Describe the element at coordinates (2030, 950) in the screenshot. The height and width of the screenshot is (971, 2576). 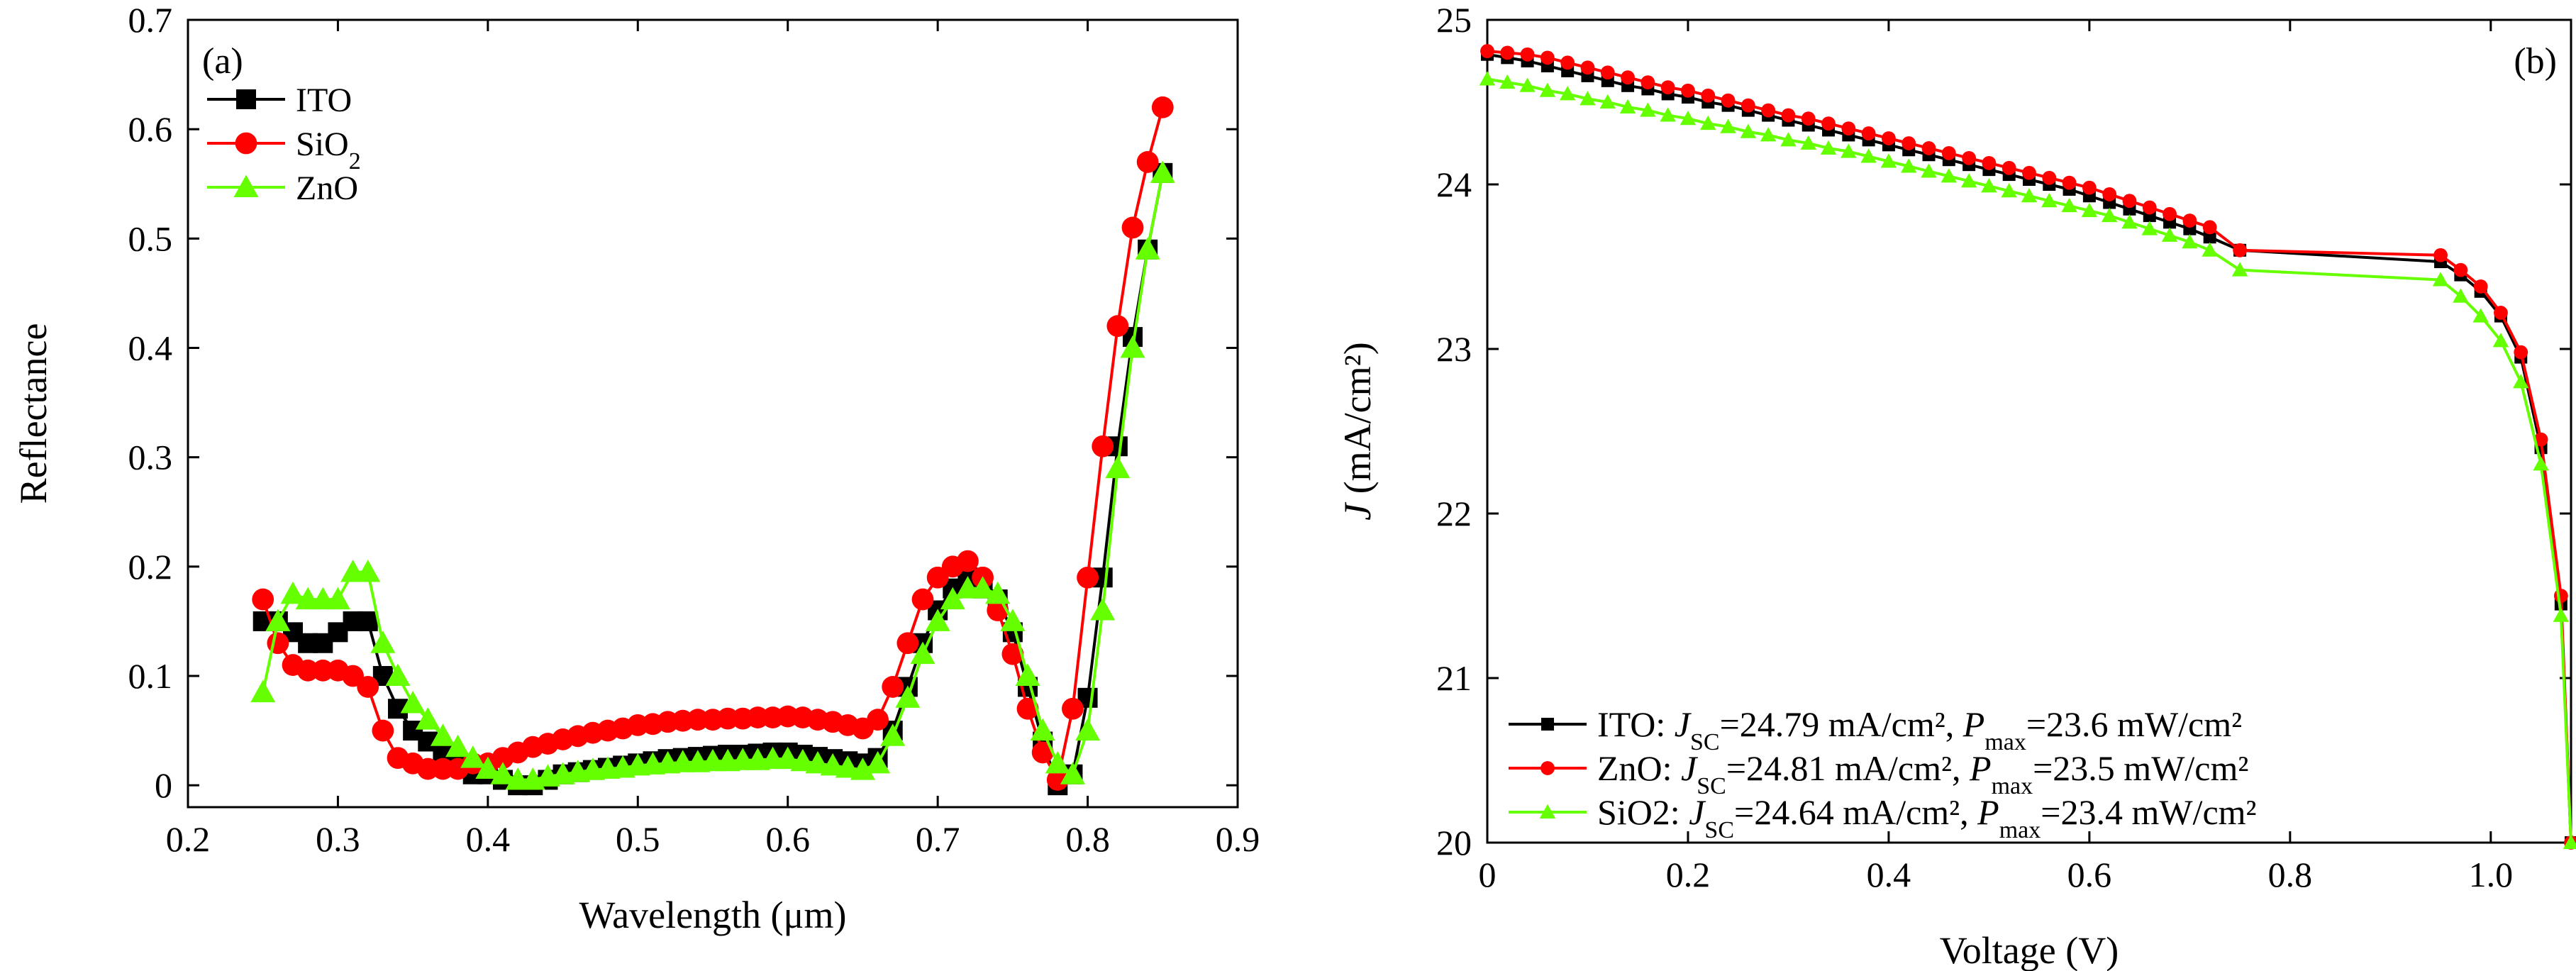
I see `x-axis-title: Voltage (V)` at that location.